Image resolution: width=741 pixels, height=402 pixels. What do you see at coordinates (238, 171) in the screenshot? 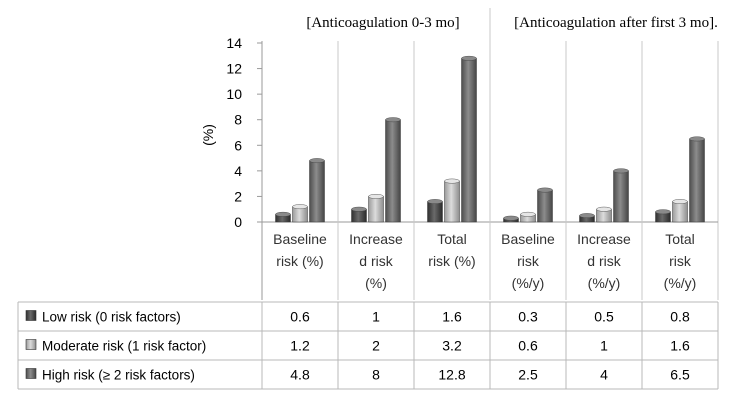
I see `y-tick-label: 4` at bounding box center [238, 171].